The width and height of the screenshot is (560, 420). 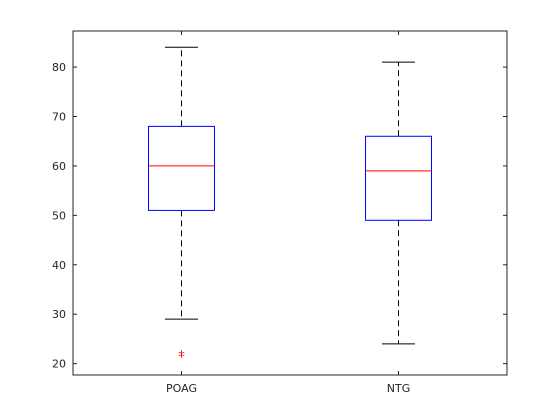 What do you see at coordinates (59, 117) in the screenshot?
I see `y-tick-label: 70` at bounding box center [59, 117].